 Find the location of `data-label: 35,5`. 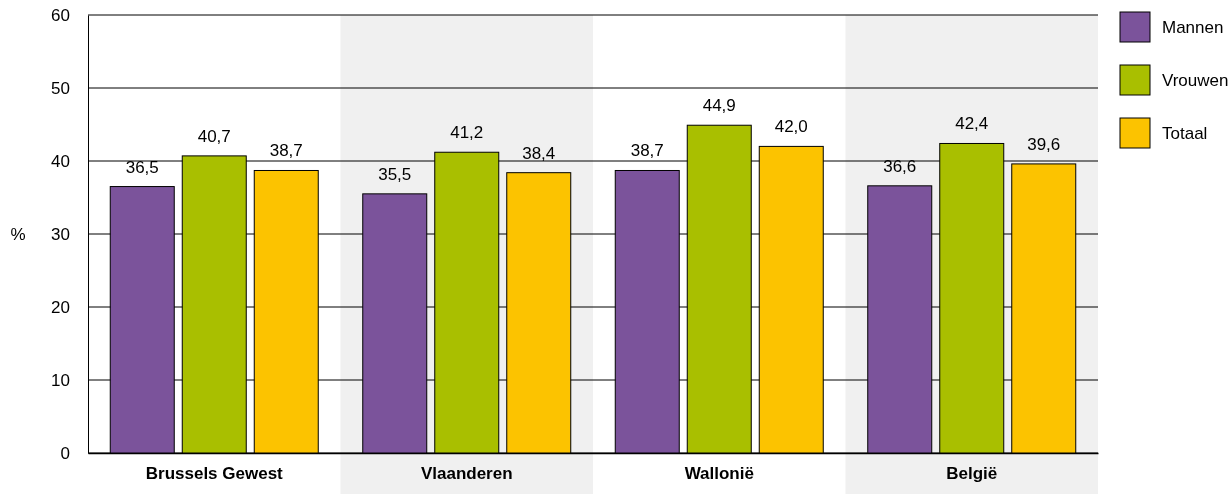

data-label: 35,5 is located at coordinates (395, 174).